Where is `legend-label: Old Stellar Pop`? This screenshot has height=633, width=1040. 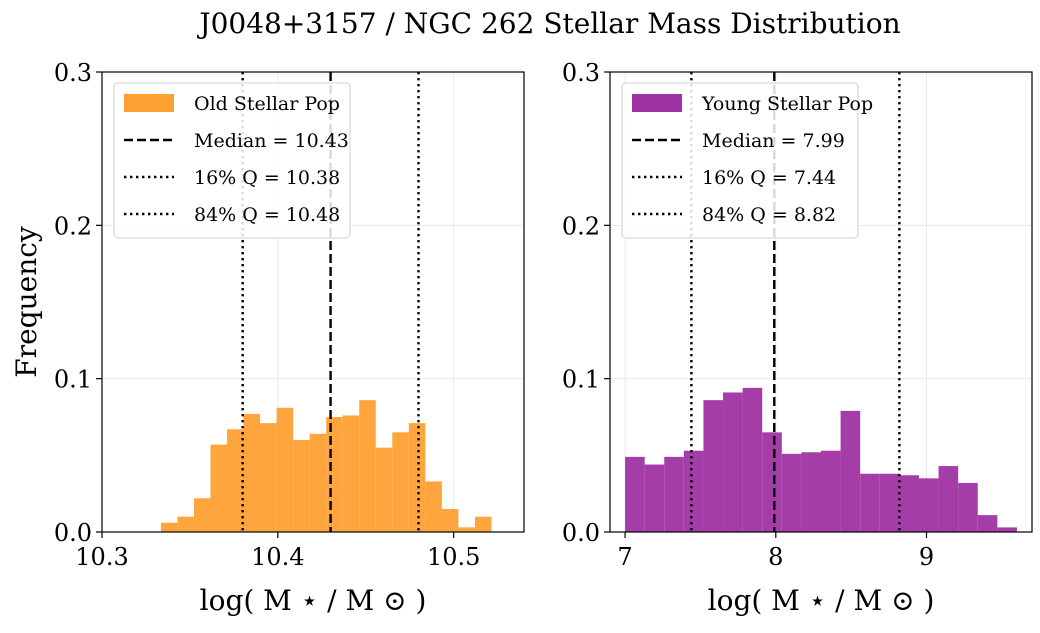 legend-label: Old Stellar Pop is located at coordinates (267, 104).